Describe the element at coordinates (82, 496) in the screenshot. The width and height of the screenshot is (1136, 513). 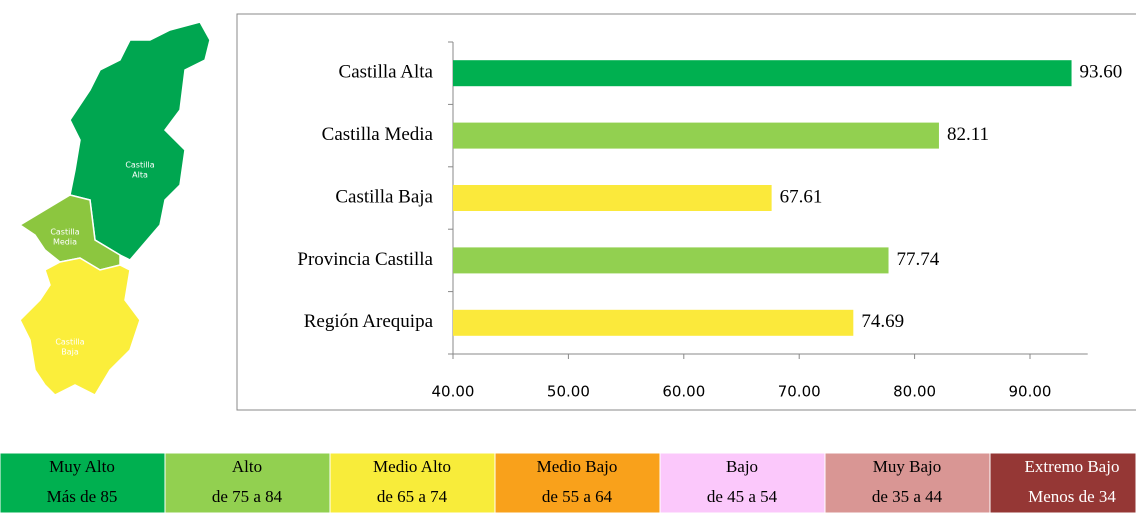
I see `legend-range: Más de 85` at that location.